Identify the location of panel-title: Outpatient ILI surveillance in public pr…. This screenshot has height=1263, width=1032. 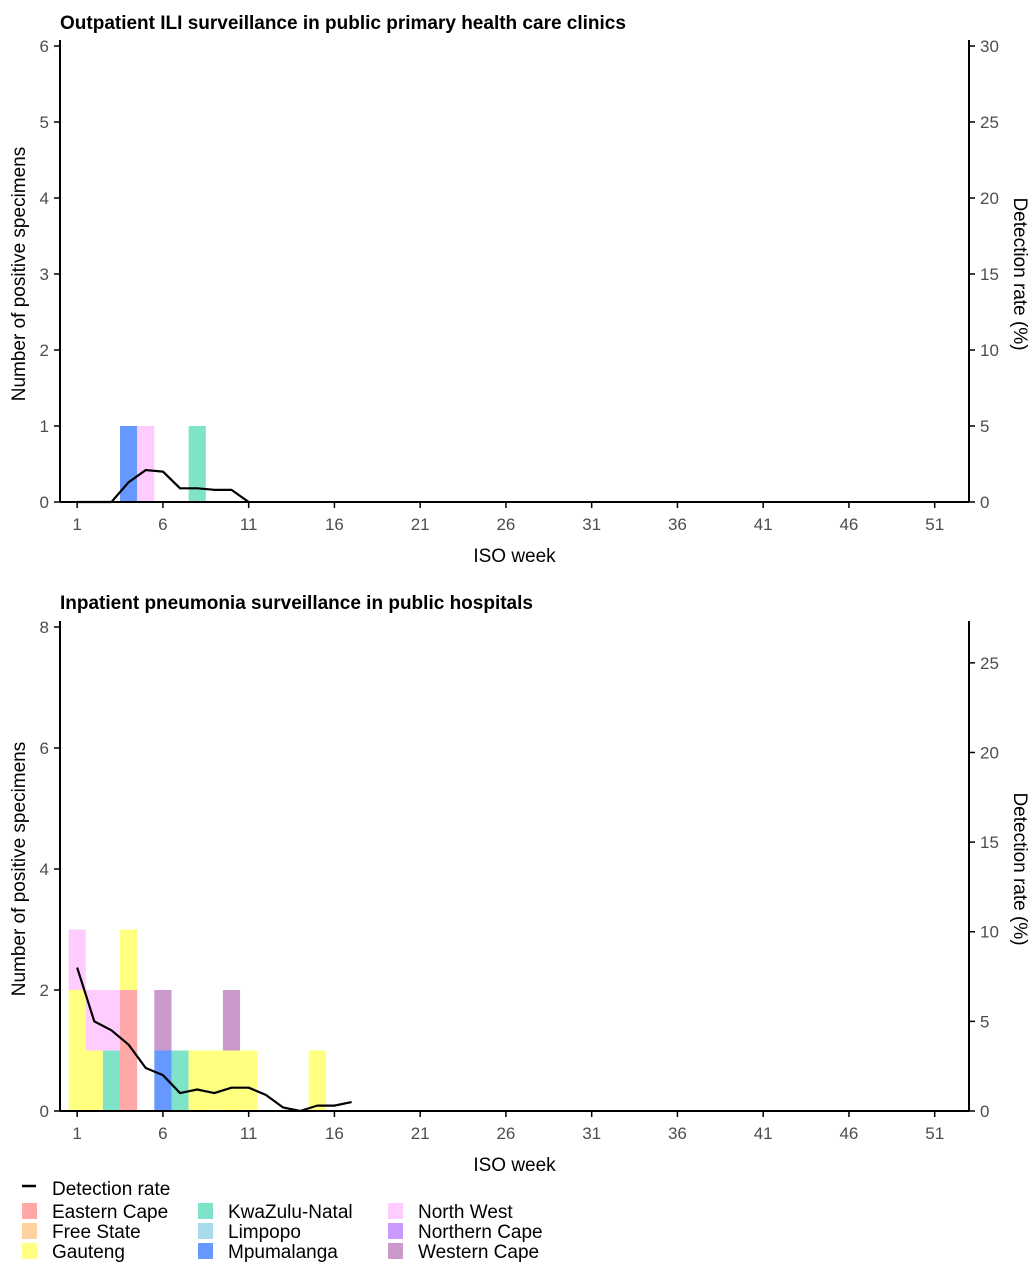
(343, 23).